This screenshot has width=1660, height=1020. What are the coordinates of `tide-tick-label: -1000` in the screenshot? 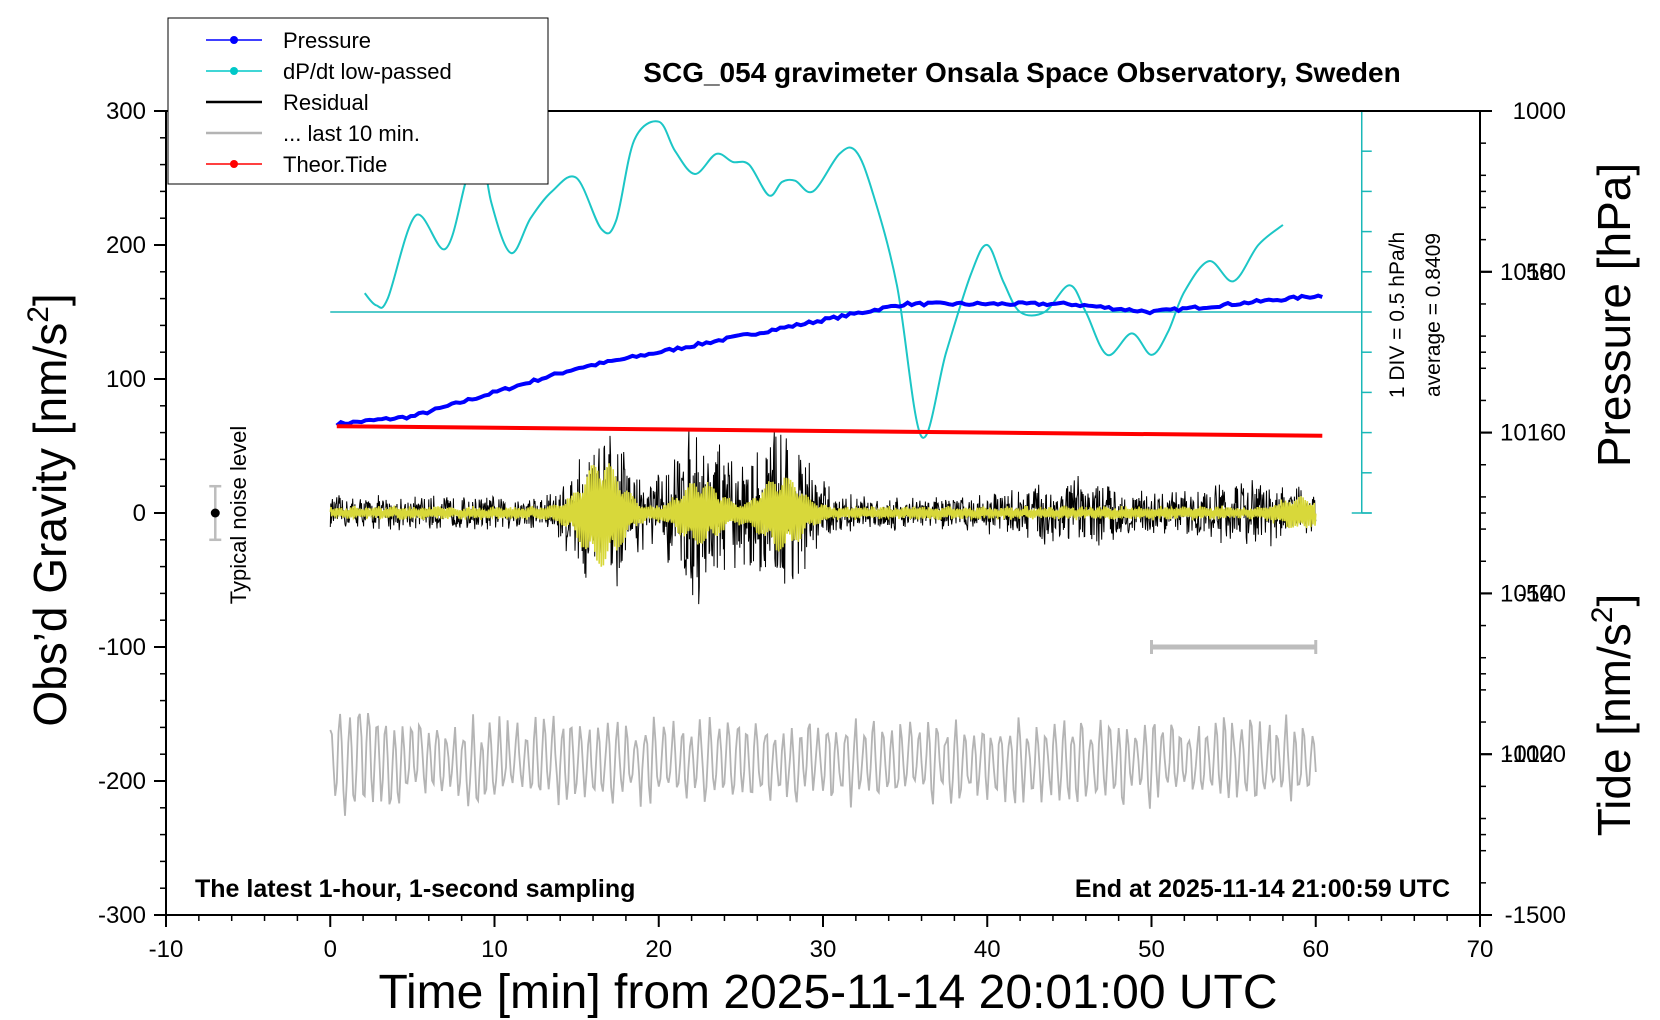 It's located at (1535, 754).